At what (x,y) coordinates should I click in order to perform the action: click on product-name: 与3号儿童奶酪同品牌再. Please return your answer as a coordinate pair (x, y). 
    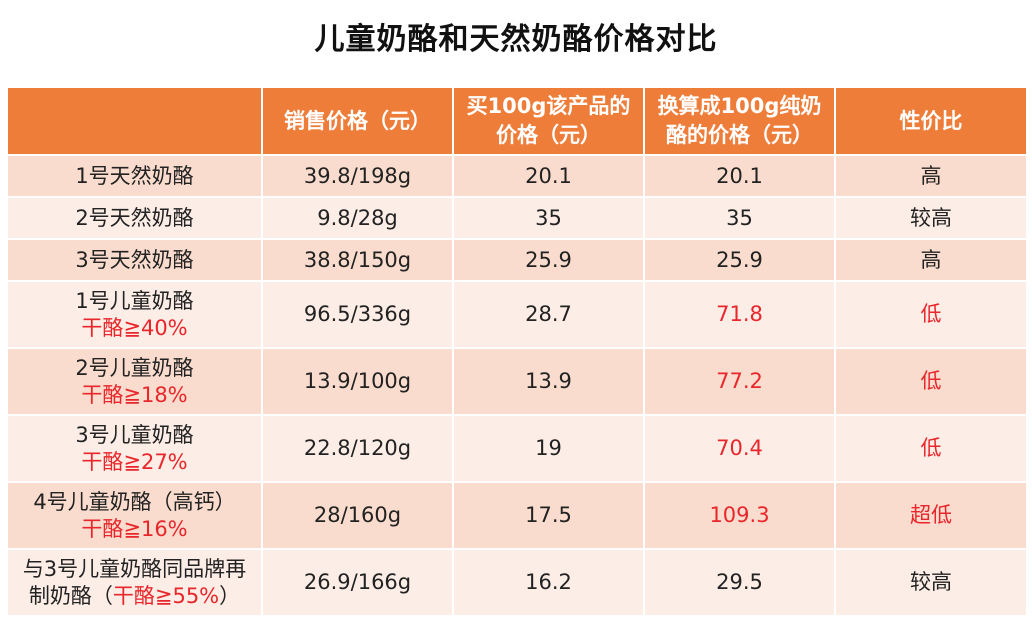
    Looking at the image, I should click on (134, 568).